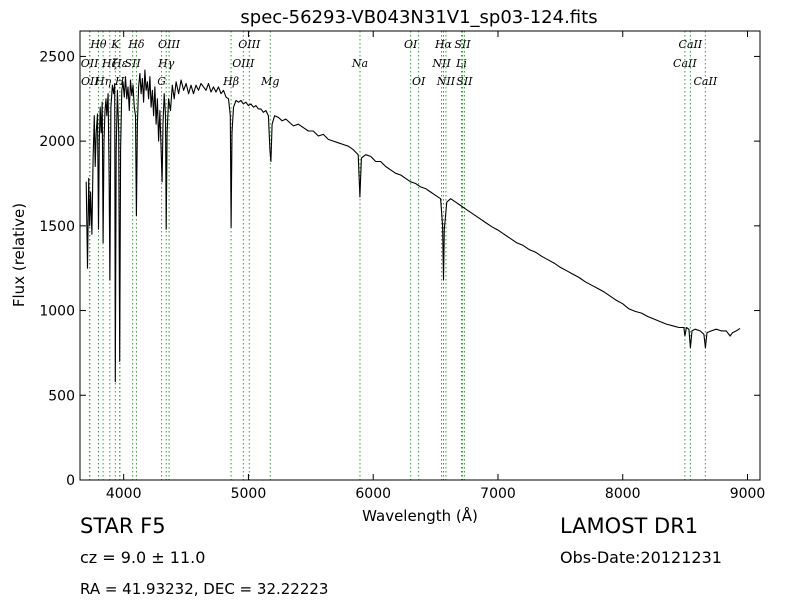 The width and height of the screenshot is (800, 600). What do you see at coordinates (123, 526) in the screenshot?
I see `object-class: STAR F5` at bounding box center [123, 526].